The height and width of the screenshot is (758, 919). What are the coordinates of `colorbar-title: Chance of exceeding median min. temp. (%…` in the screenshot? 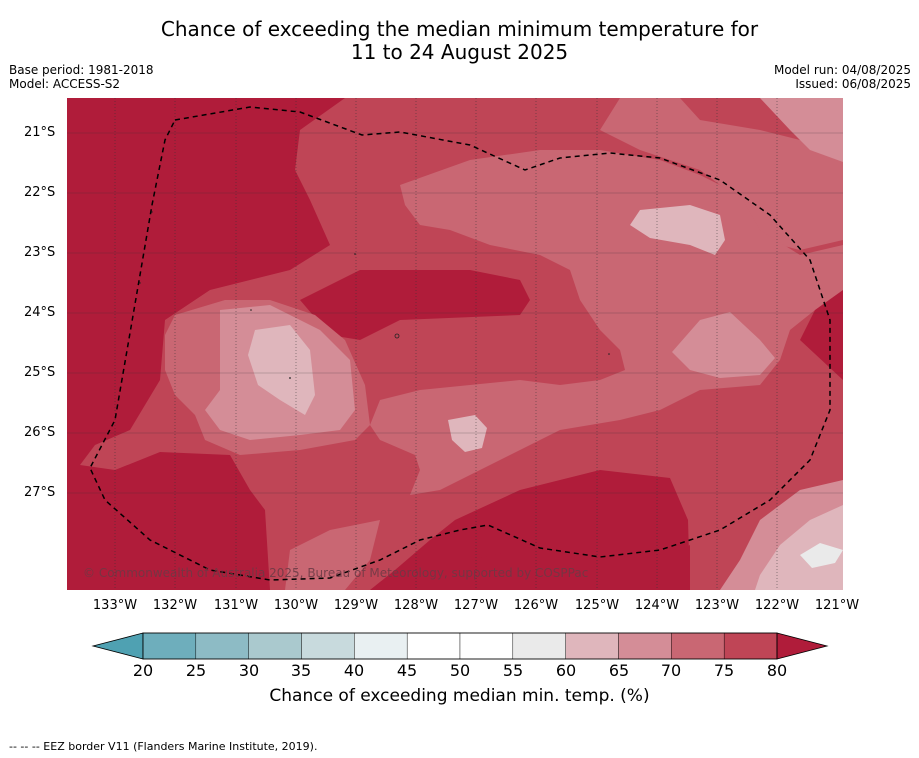 It's located at (459, 696).